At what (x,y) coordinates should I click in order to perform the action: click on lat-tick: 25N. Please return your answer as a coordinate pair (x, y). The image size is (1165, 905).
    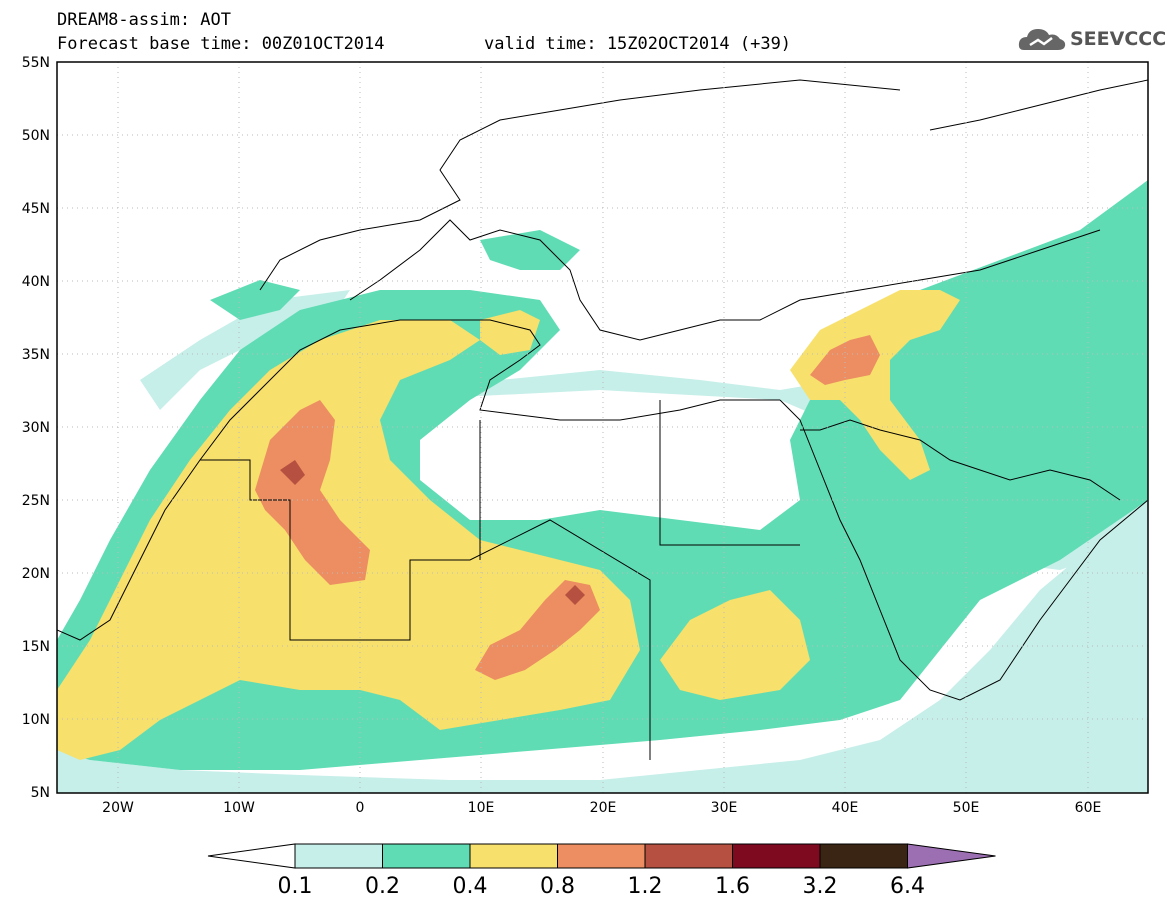
    Looking at the image, I should click on (36, 501).